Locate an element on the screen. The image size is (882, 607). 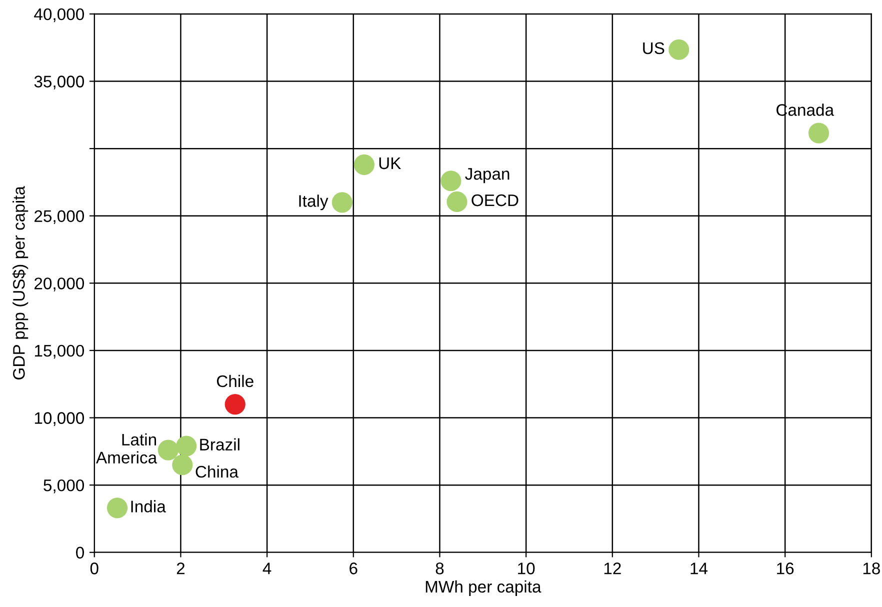
annotation: India is located at coordinates (148, 506).